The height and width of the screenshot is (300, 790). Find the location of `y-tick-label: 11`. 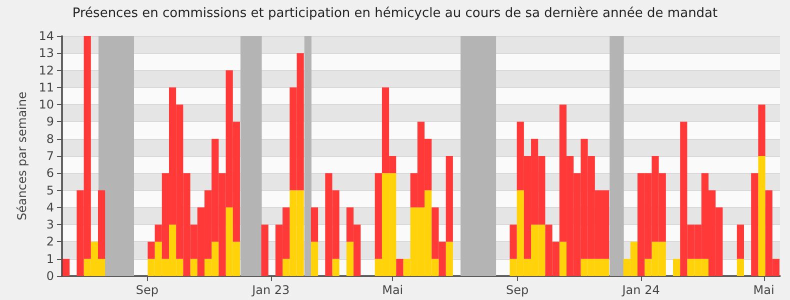

y-tick-label: 11 is located at coordinates (46, 87).